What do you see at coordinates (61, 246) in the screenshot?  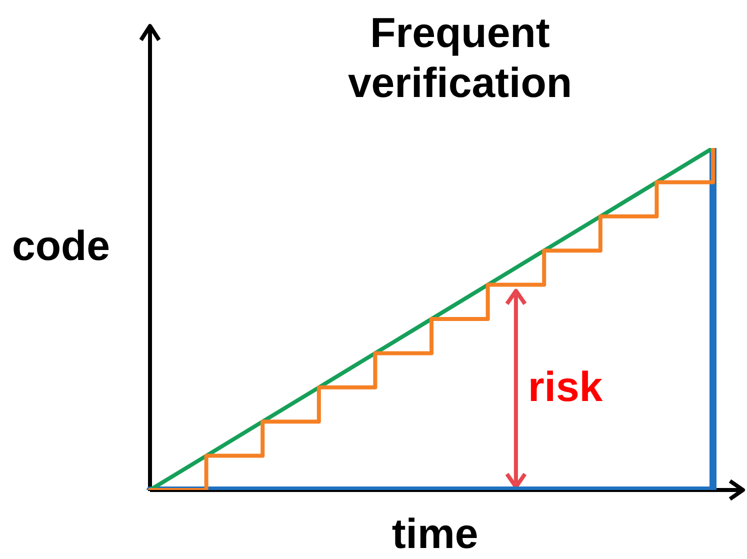 I see `y-axis-title: code` at bounding box center [61, 246].